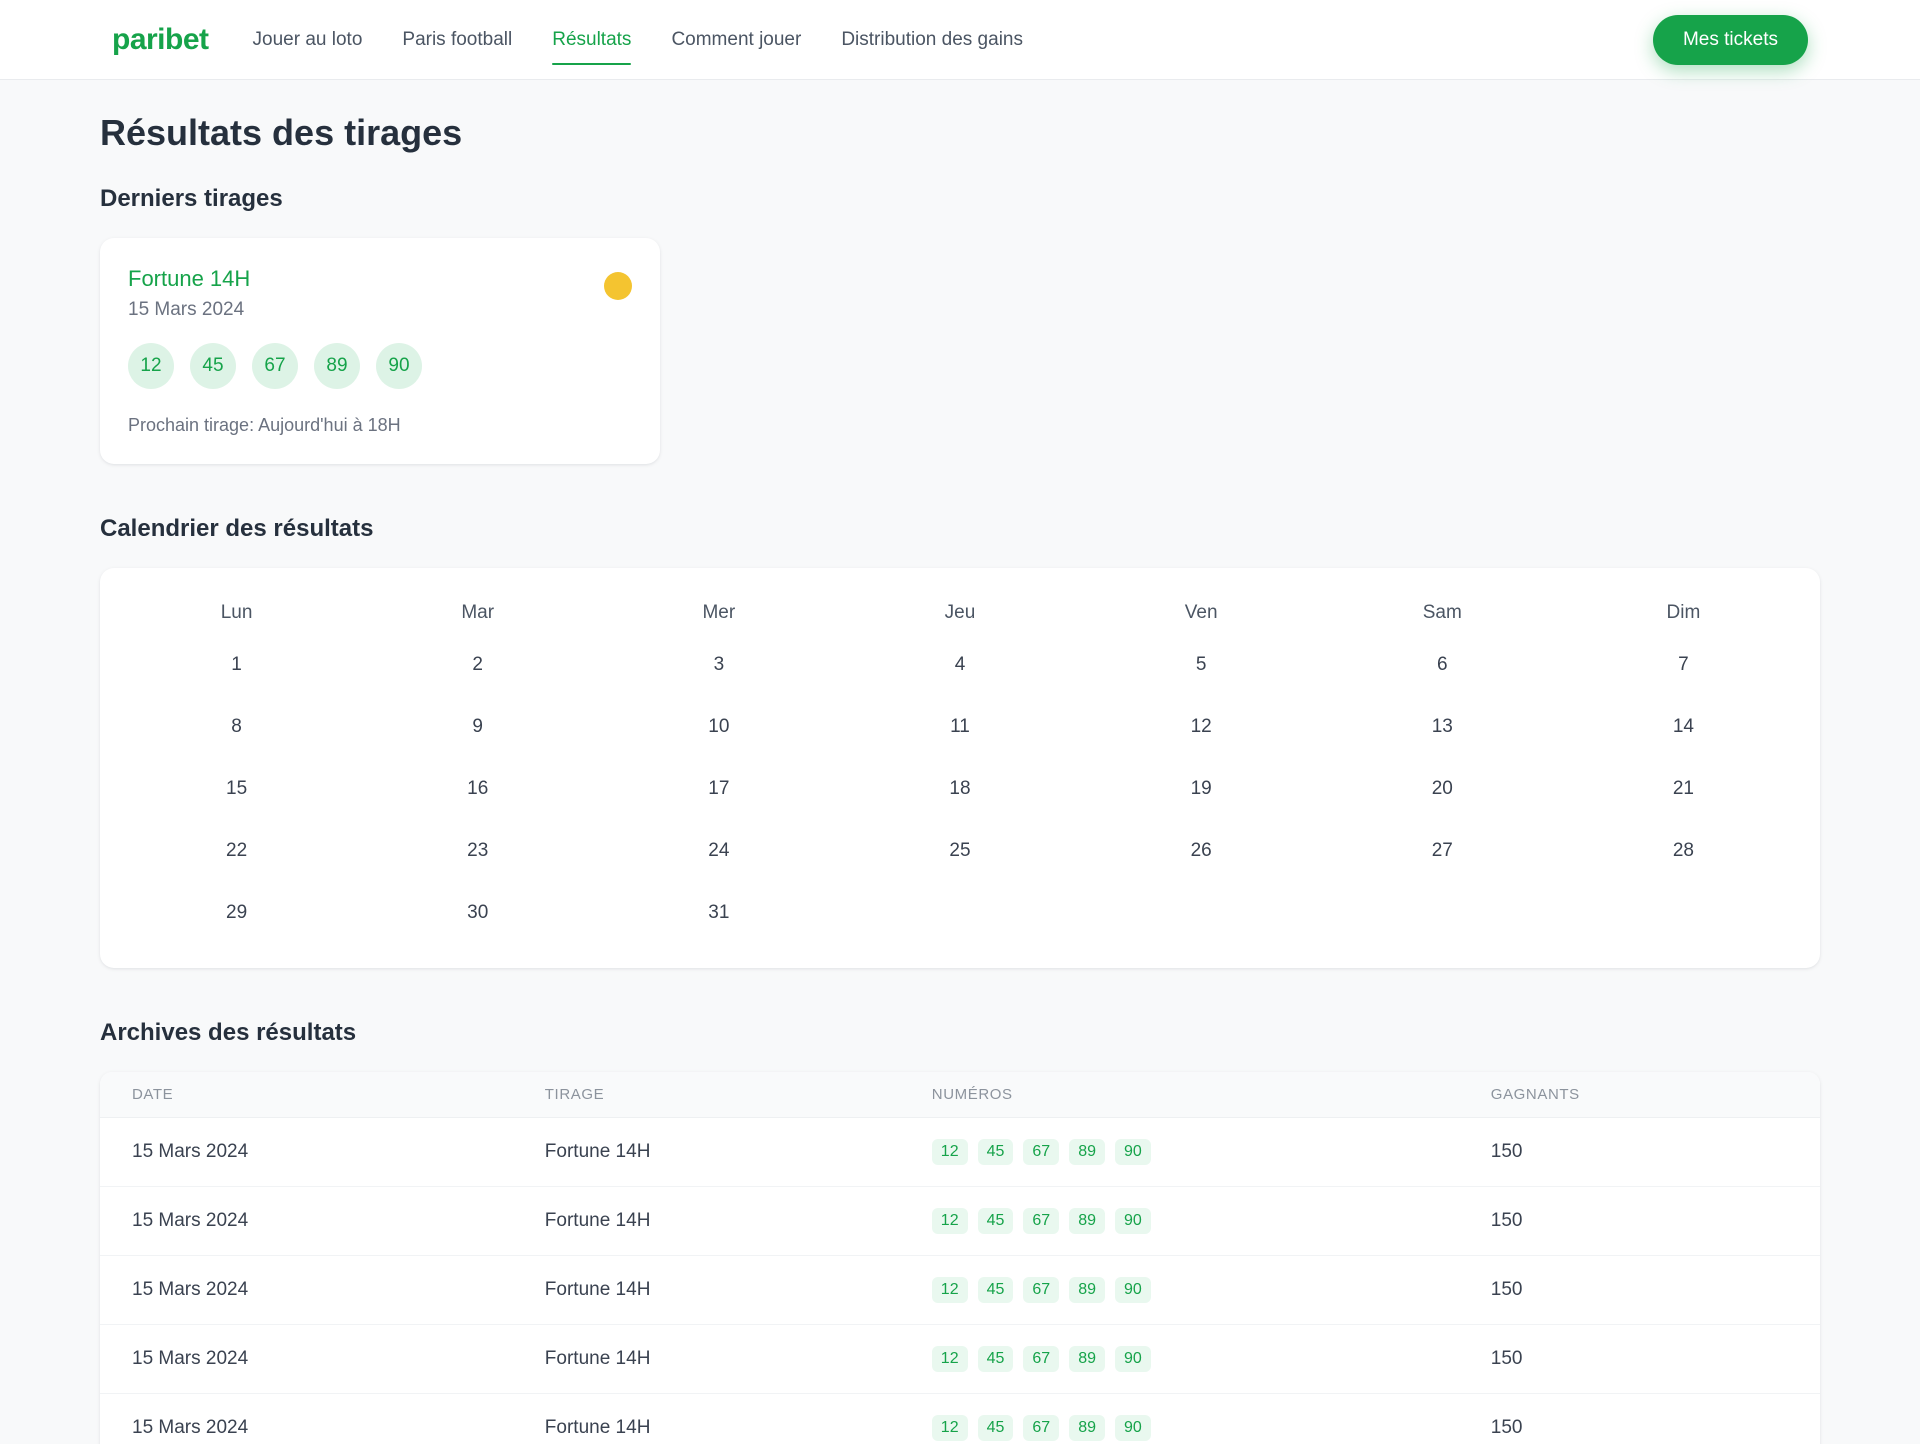 This screenshot has width=1920, height=1444. Describe the element at coordinates (960, 726) in the screenshot. I see `calendar-day-11: 11` at that location.